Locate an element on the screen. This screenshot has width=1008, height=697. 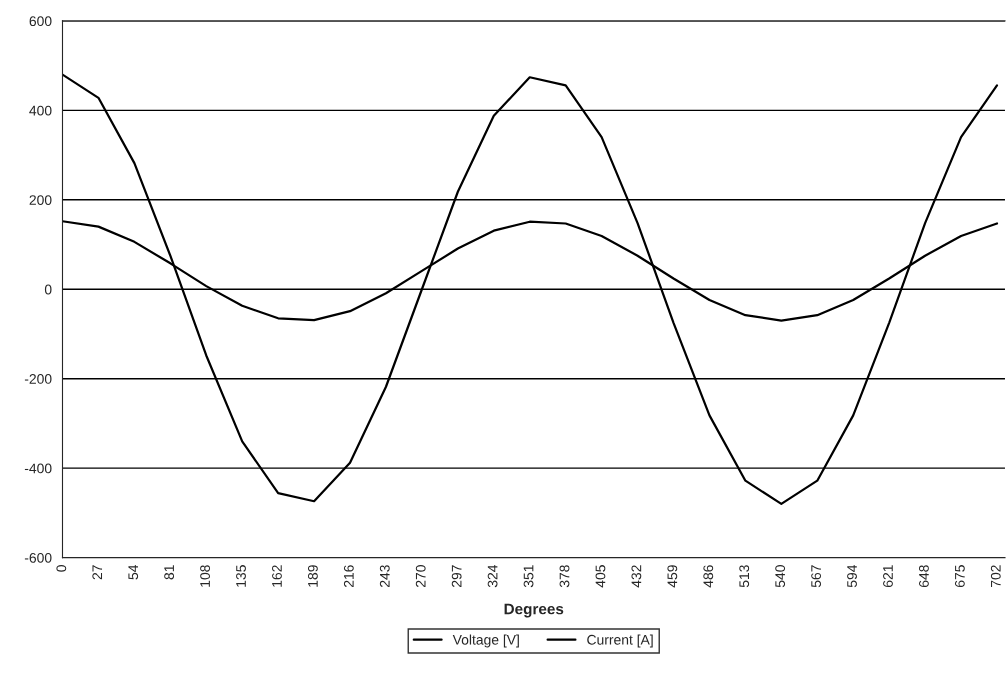
x-tick-label: 594 is located at coordinates (852, 576).